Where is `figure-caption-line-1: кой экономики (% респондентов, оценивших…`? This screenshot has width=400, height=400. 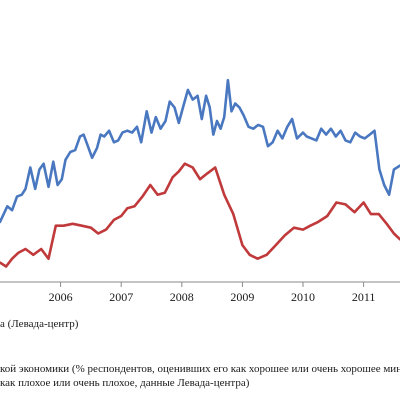 figure-caption-line-1: кой экономики (% респондентов, оценивших… is located at coordinates (200, 369).